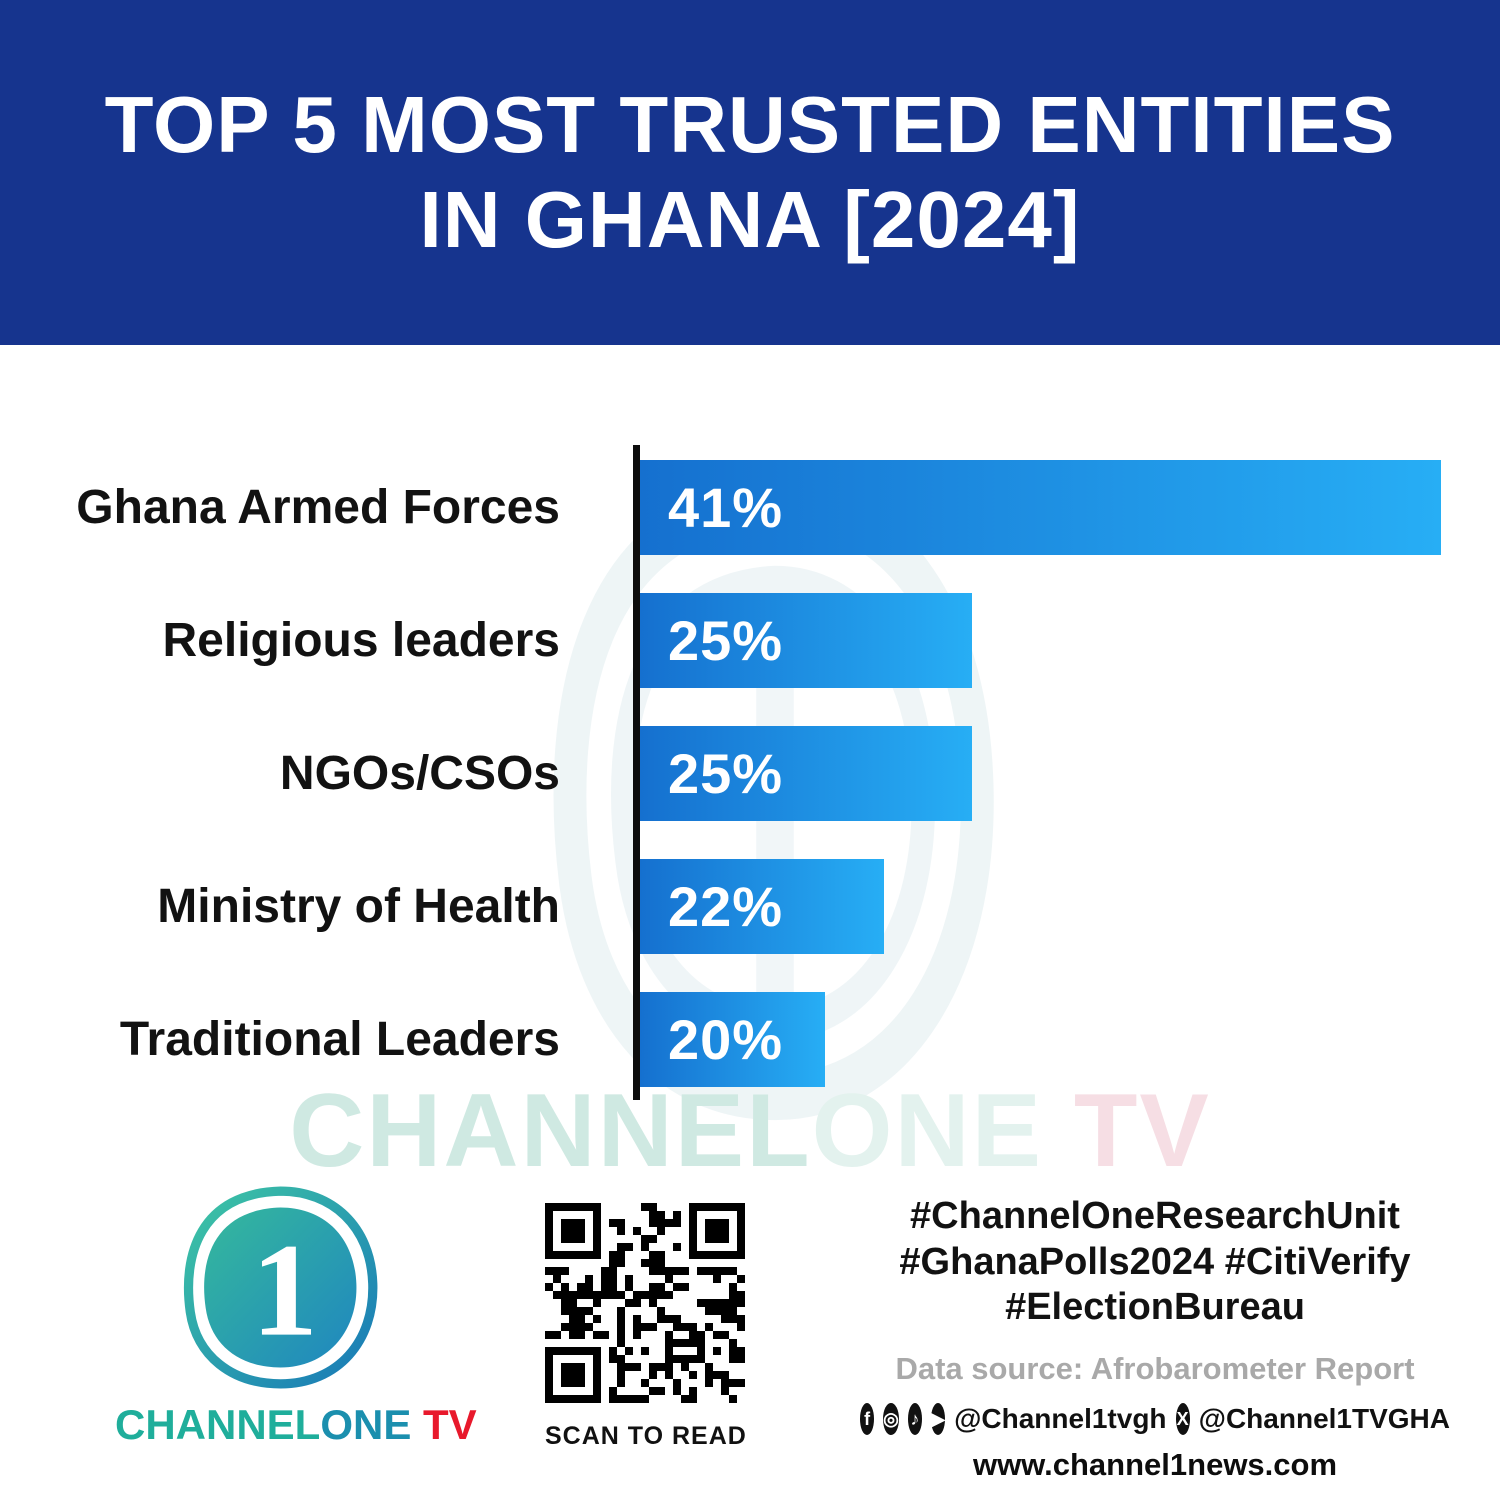 Image resolution: width=1500 pixels, height=1500 pixels. Describe the element at coordinates (1155, 1261) in the screenshot. I see `hashtag-line-2: #GhanaPolls2024 #CitiVerify` at that location.